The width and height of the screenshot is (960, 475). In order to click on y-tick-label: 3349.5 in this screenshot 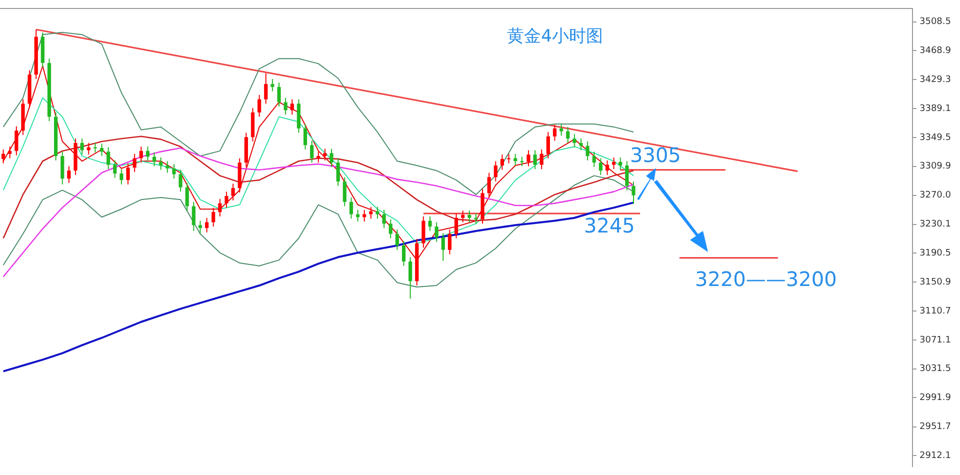, I will do `click(936, 137)`.